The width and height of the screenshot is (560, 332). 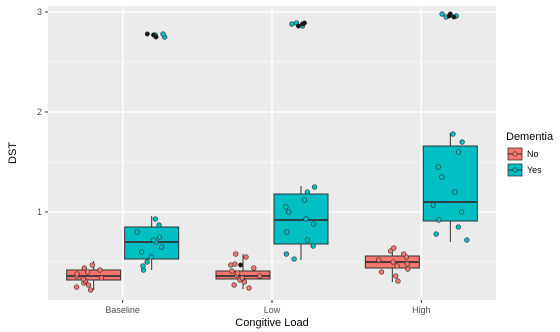 What do you see at coordinates (272, 310) in the screenshot?
I see `x-tick-label: Low` at bounding box center [272, 310].